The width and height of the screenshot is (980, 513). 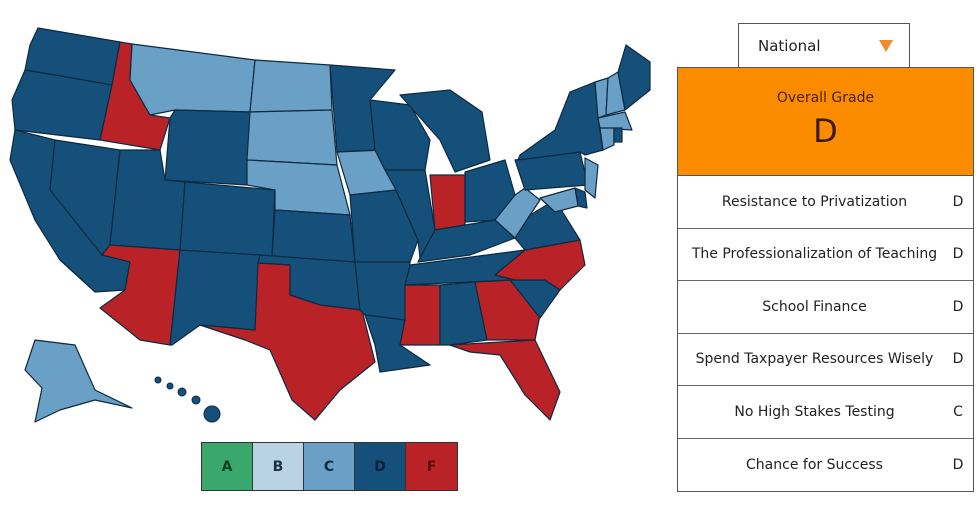 What do you see at coordinates (207, 147) in the screenshot?
I see `state-wy` at bounding box center [207, 147].